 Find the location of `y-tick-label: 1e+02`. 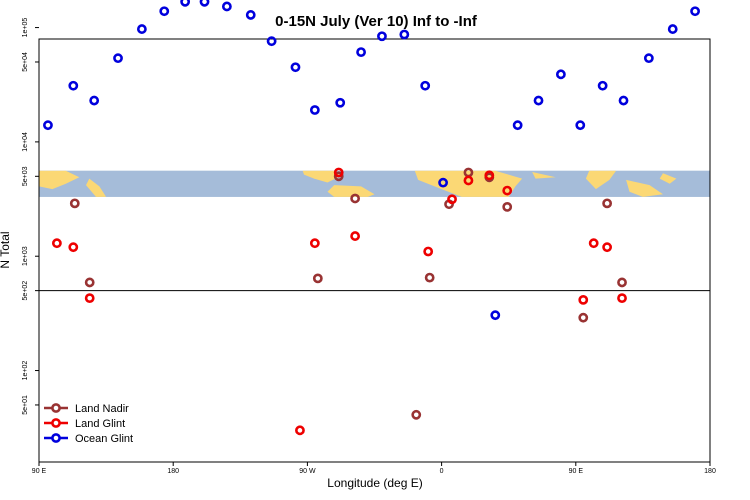

y-tick-label: 1e+02 is located at coordinates (25, 371).